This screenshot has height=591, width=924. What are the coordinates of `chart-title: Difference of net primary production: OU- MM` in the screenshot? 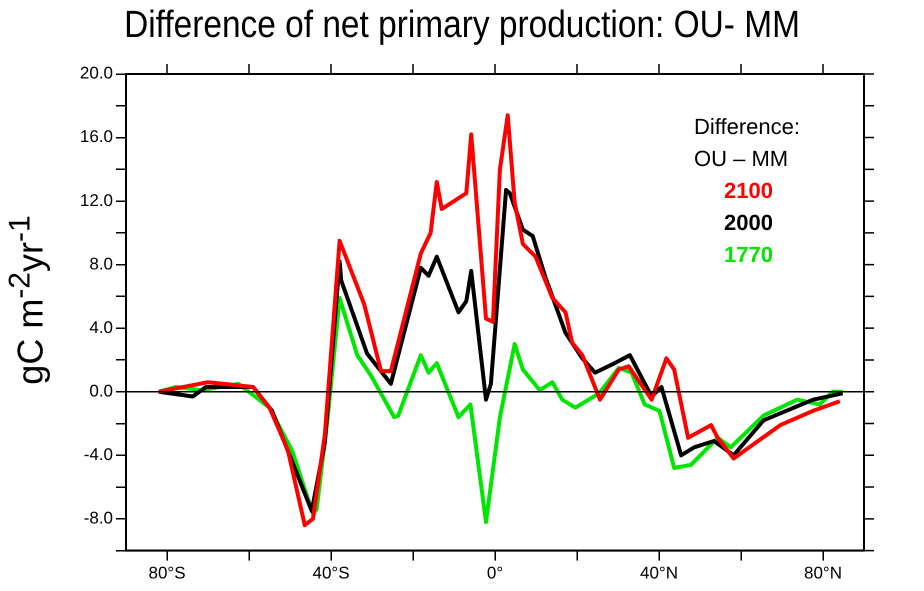 It's located at (462, 25).